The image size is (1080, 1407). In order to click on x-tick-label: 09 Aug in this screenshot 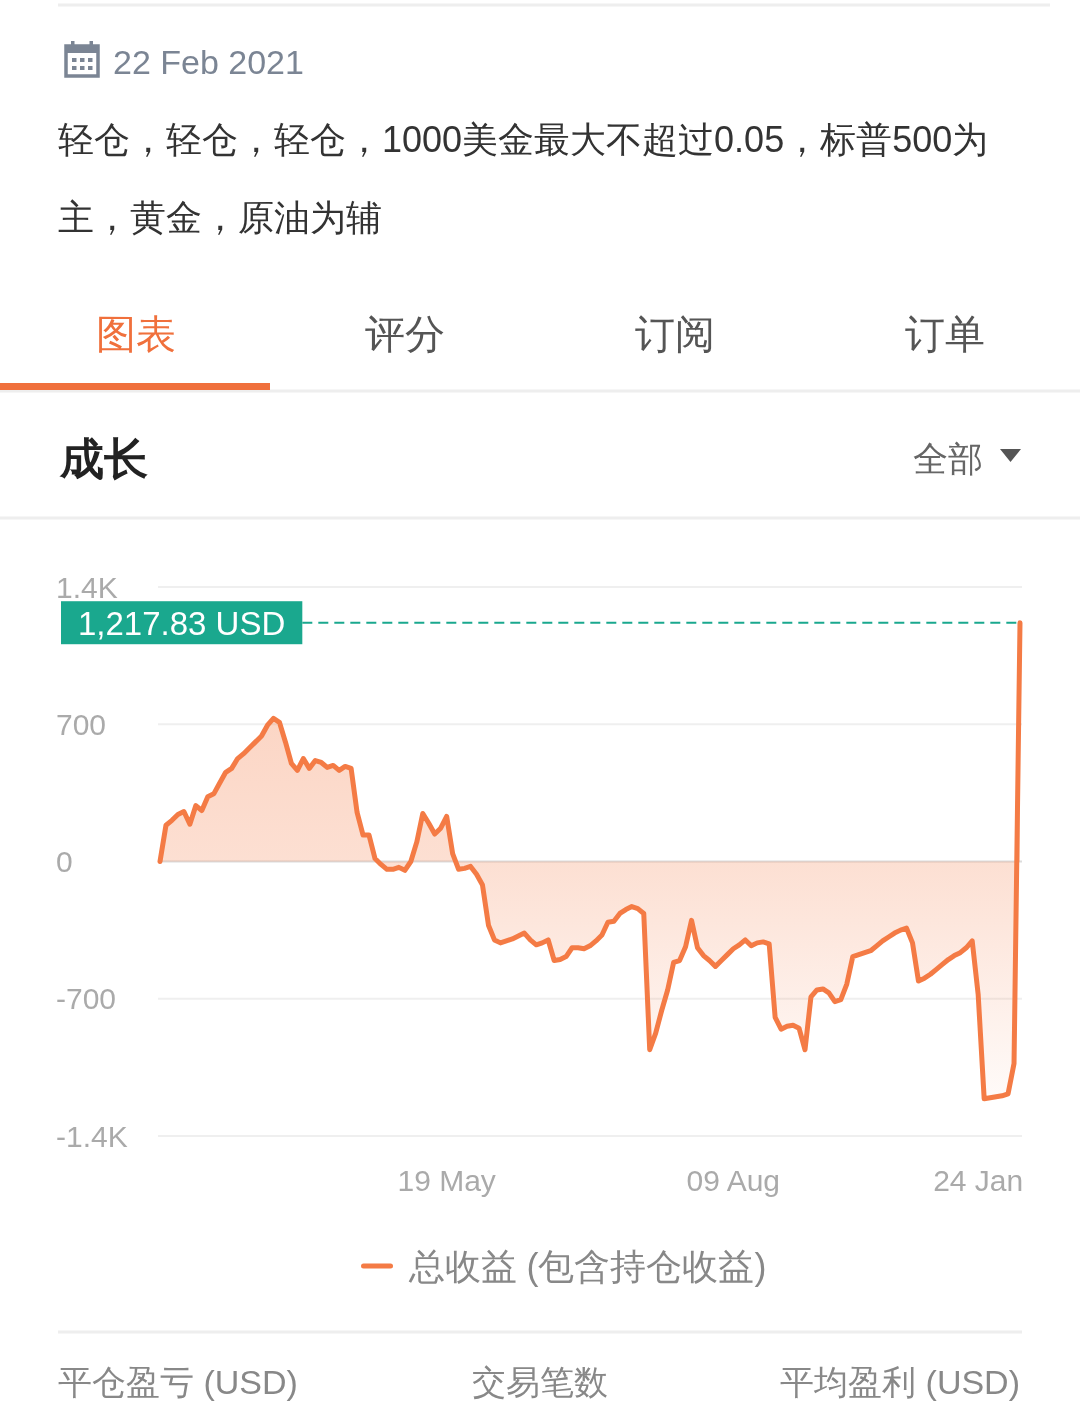, I will do `click(733, 1180)`.